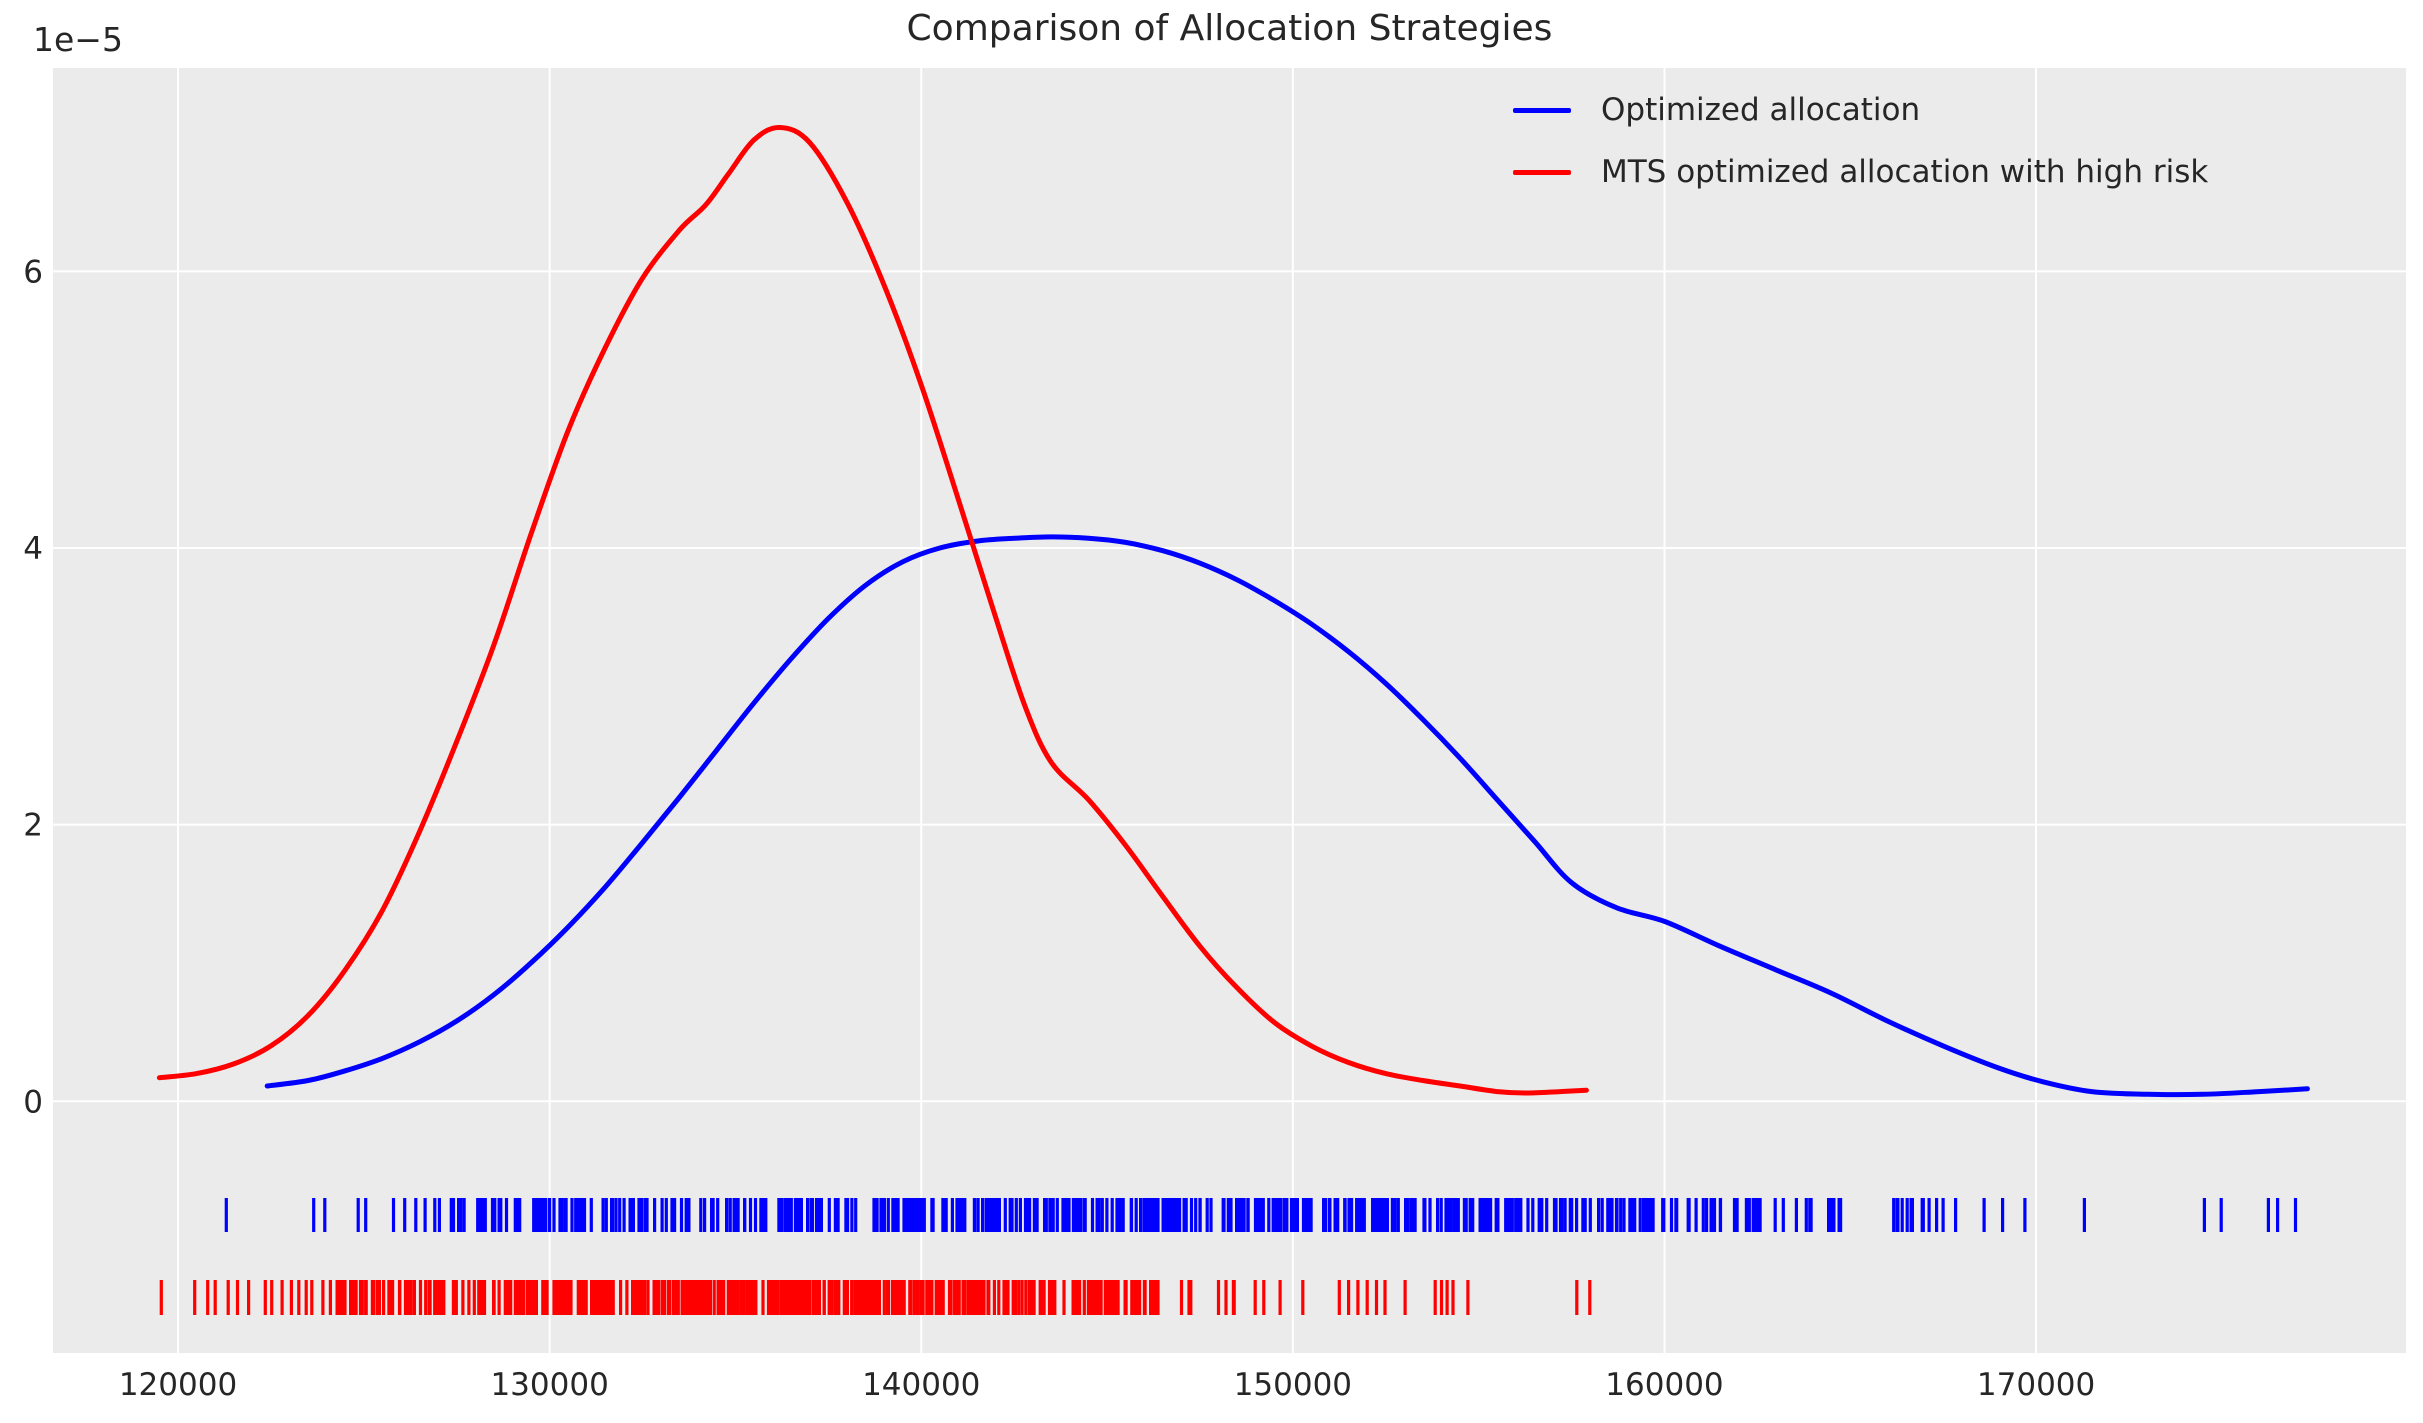  I want to click on y-tick-label: 4, so click(33, 549).